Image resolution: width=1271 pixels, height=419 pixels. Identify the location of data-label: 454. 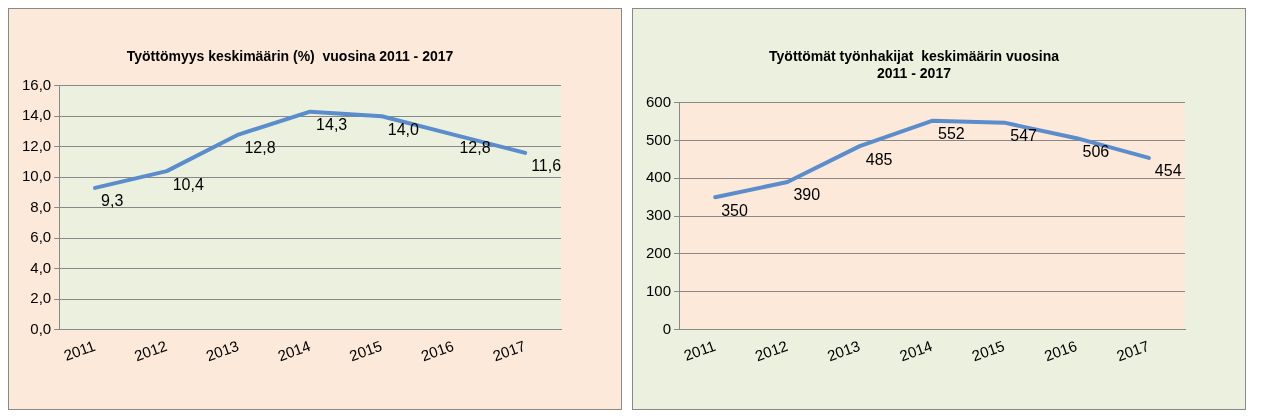
(1168, 171).